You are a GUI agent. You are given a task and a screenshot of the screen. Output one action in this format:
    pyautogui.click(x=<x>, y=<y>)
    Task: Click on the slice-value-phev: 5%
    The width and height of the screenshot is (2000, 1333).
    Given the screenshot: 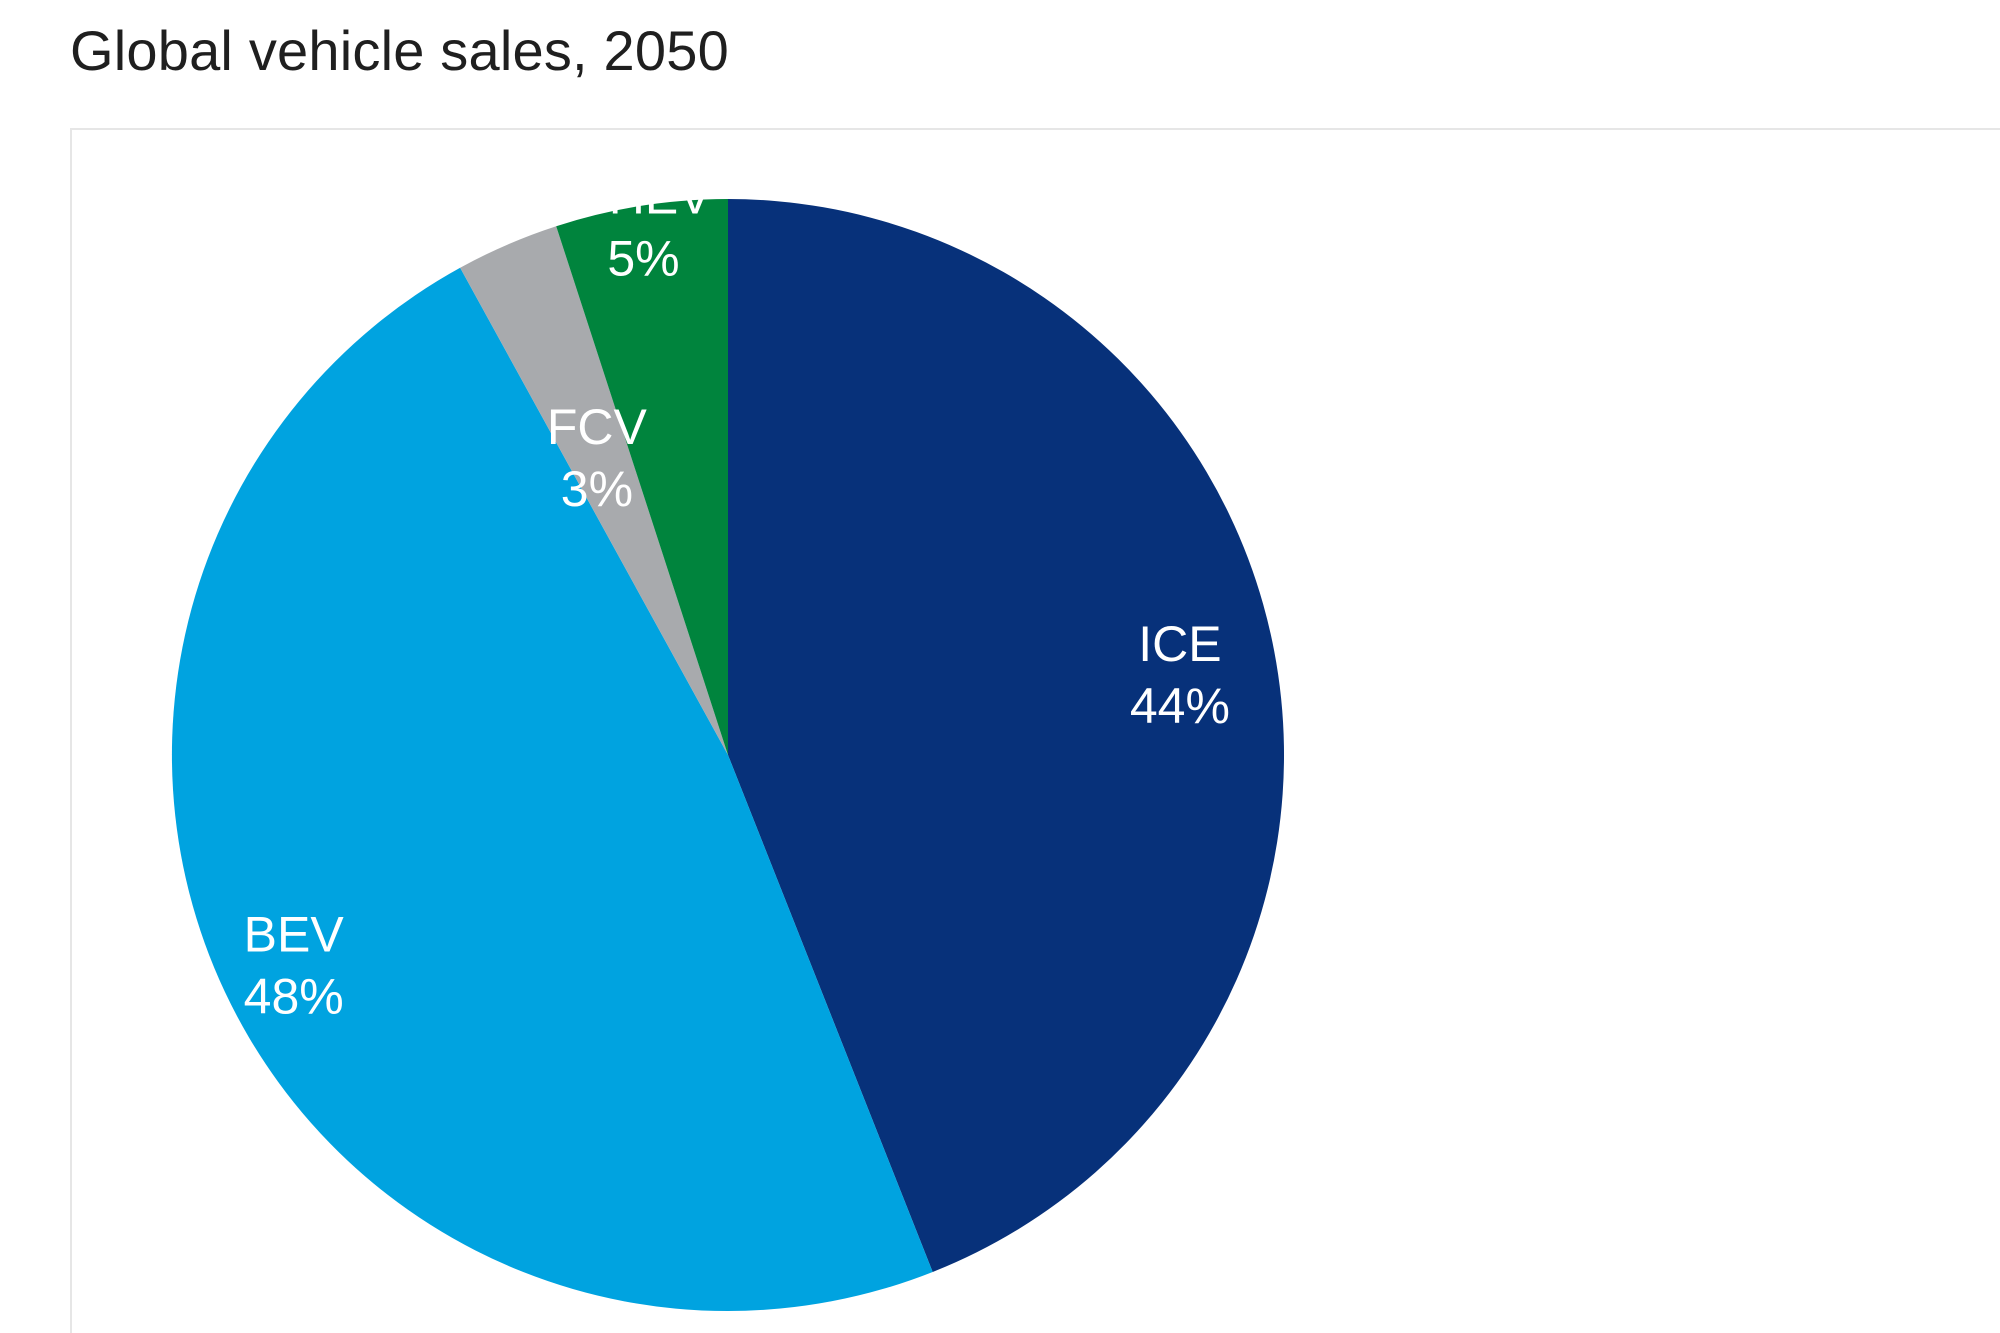 What is the action you would take?
    pyautogui.click(x=643, y=259)
    